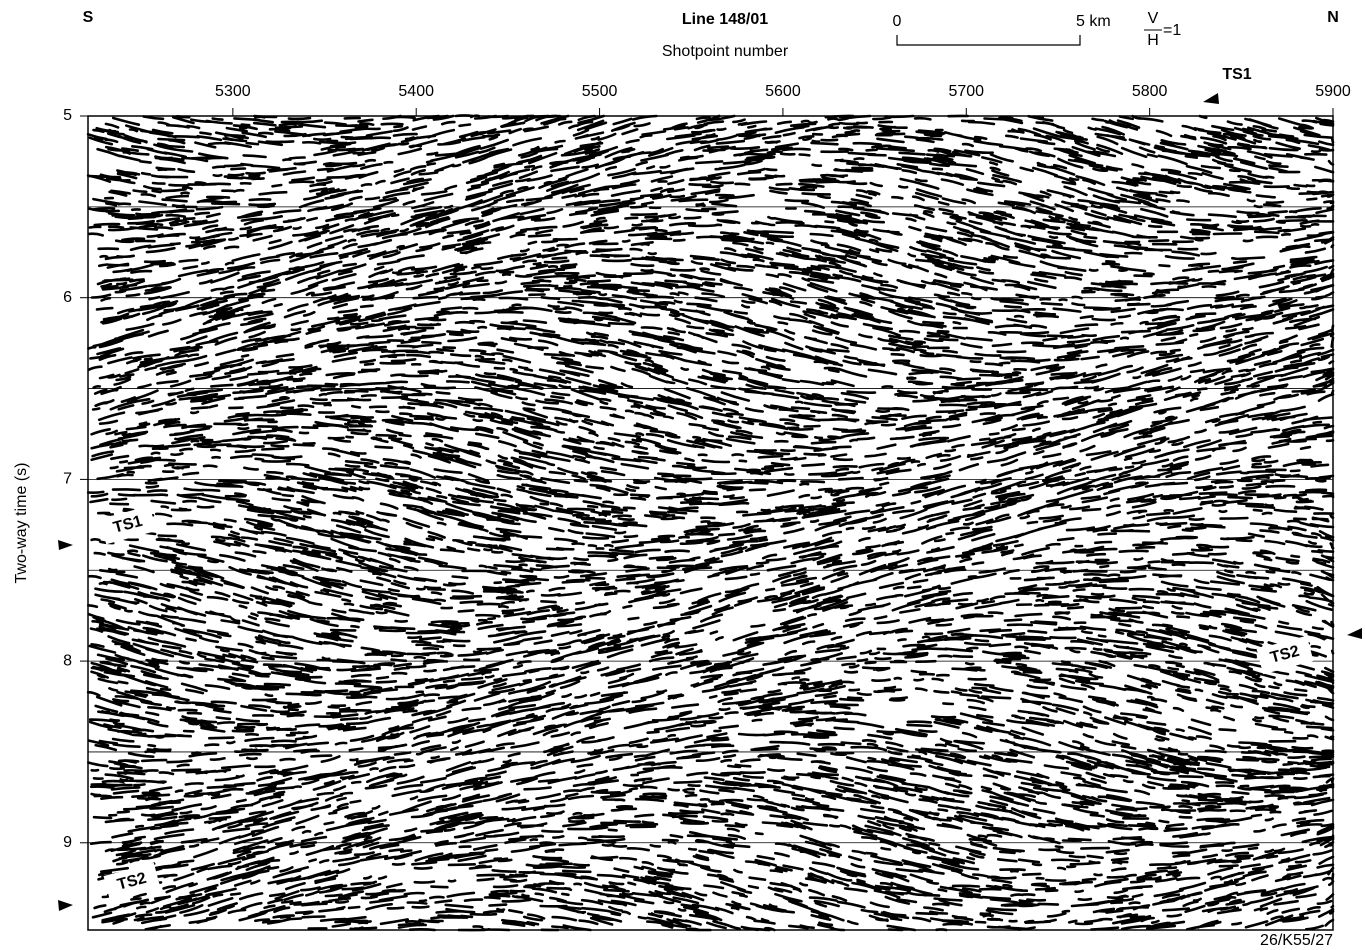 This screenshot has height=950, width=1365. Describe the element at coordinates (233, 91) in the screenshot. I see `x-tick-label: 5300` at that location.